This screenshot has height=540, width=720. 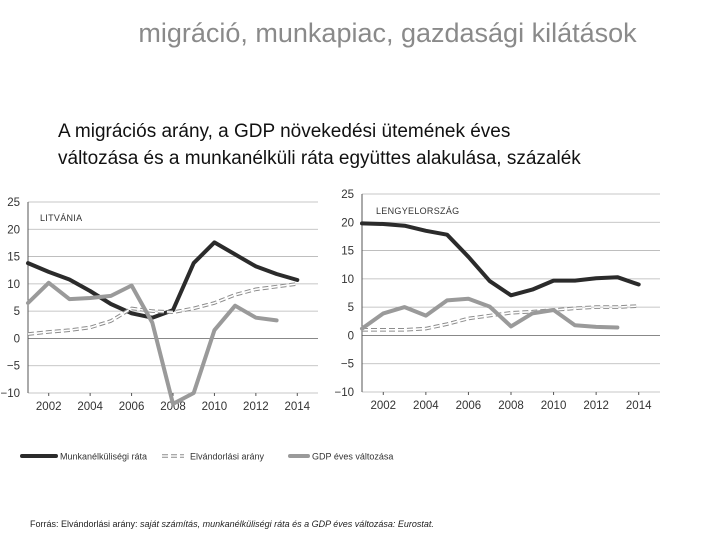 What do you see at coordinates (417, 211) in the screenshot?
I see `panel-title: LENGYELORSZÁG` at bounding box center [417, 211].